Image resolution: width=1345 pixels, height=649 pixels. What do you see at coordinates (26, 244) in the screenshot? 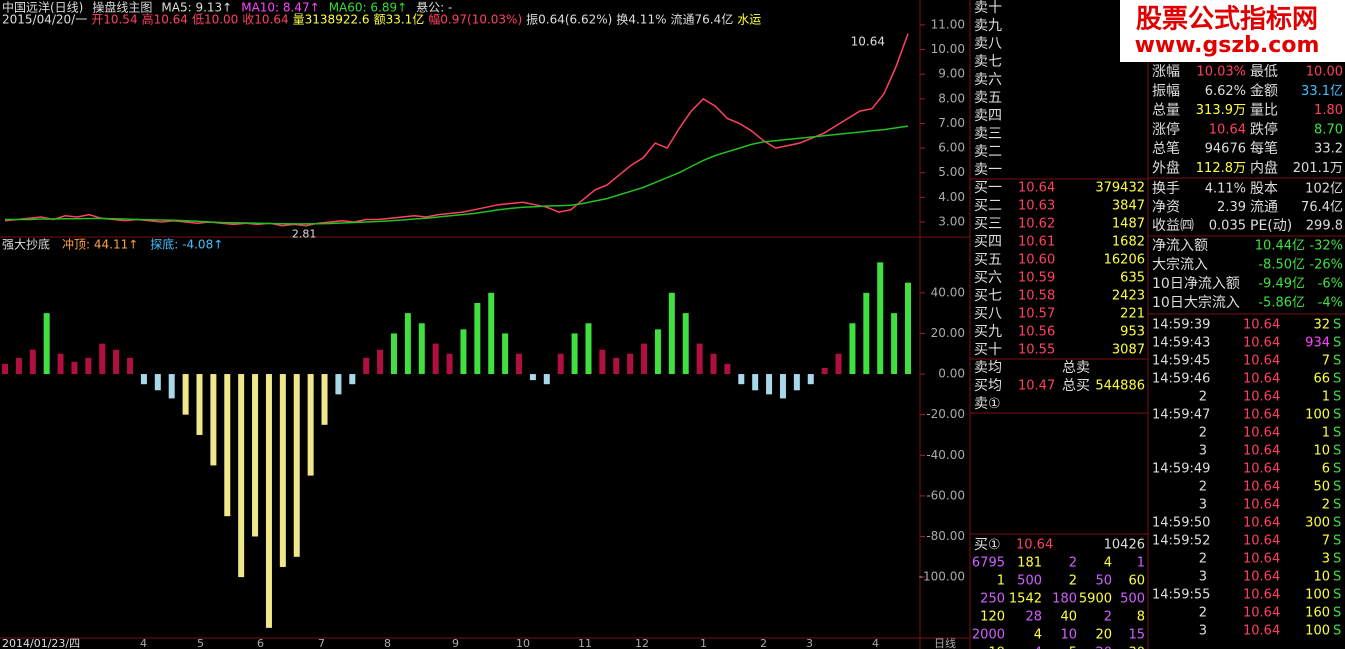
I see `indicator-header: 强大抄底` at bounding box center [26, 244].